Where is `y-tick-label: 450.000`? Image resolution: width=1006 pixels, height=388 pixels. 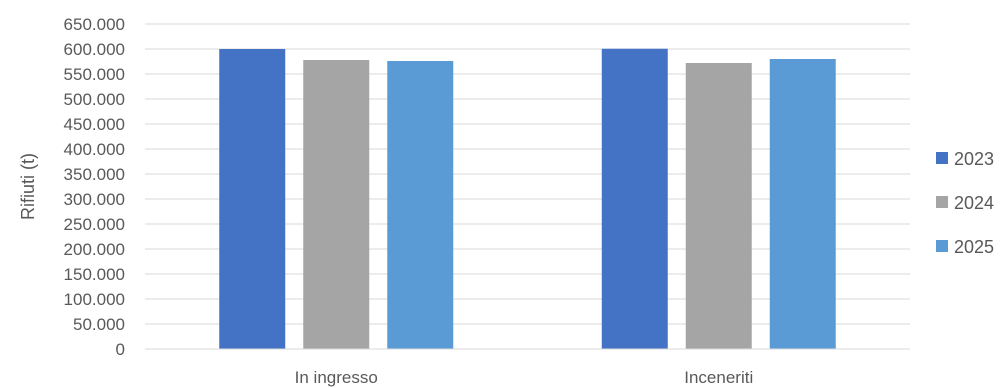
y-tick-label: 450.000 is located at coordinates (94, 124).